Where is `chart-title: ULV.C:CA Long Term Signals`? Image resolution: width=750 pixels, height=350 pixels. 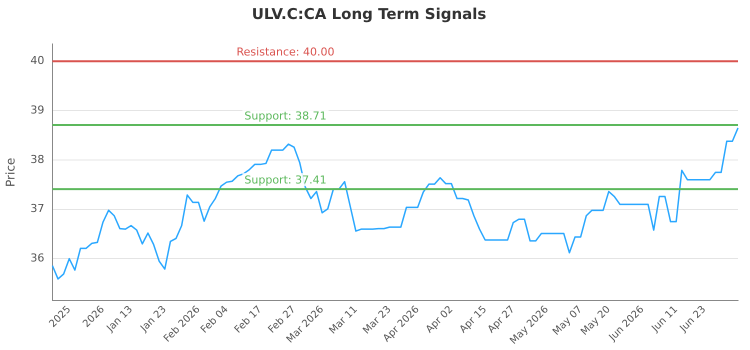 chart-title: ULV.C:CA Long Term Signals is located at coordinates (369, 13).